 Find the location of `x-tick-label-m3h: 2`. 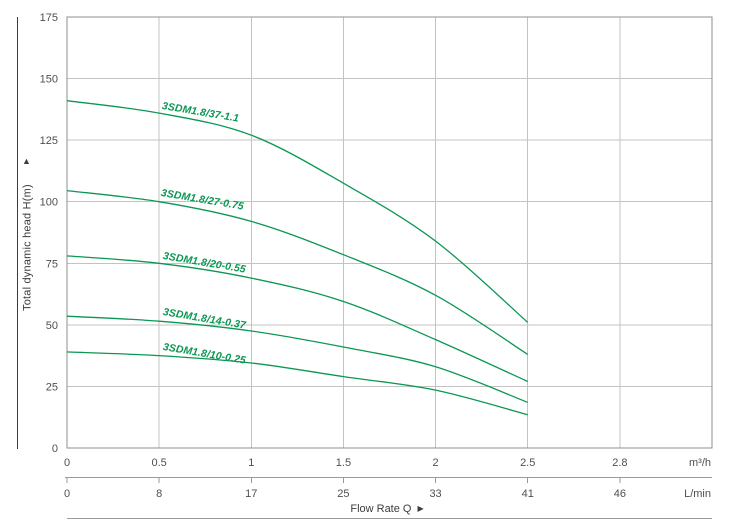

x-tick-label-m3h: 2 is located at coordinates (436, 463).